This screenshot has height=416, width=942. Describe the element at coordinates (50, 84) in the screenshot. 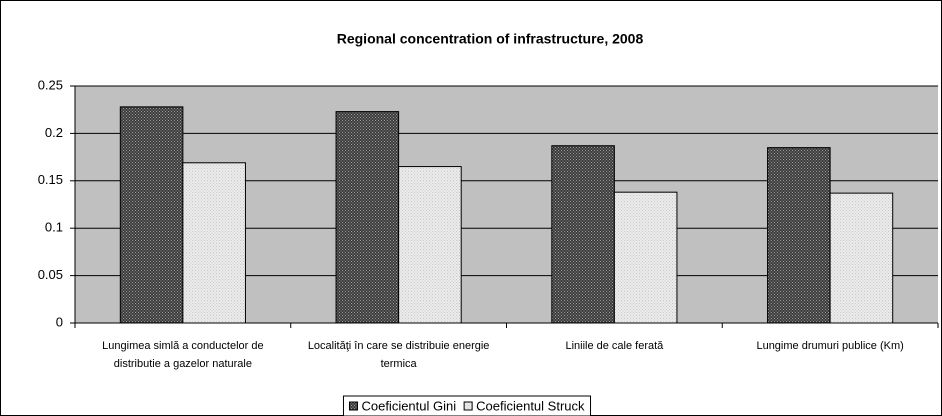

I see `y-tick-label: 0.25` at that location.